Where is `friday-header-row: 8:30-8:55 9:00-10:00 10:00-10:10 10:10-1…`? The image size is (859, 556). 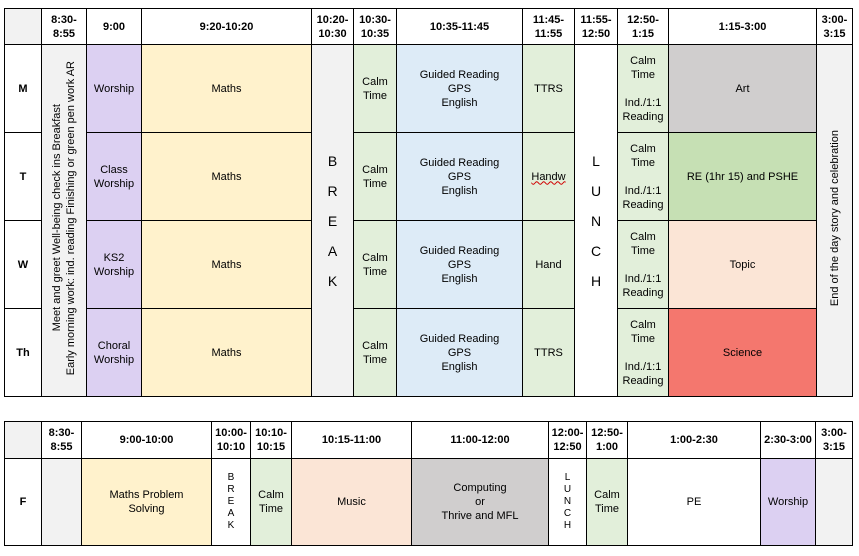
friday-header-row: 8:30-8:55 9:00-10:00 10:00-10:10 10:10-1… is located at coordinates (428, 440).